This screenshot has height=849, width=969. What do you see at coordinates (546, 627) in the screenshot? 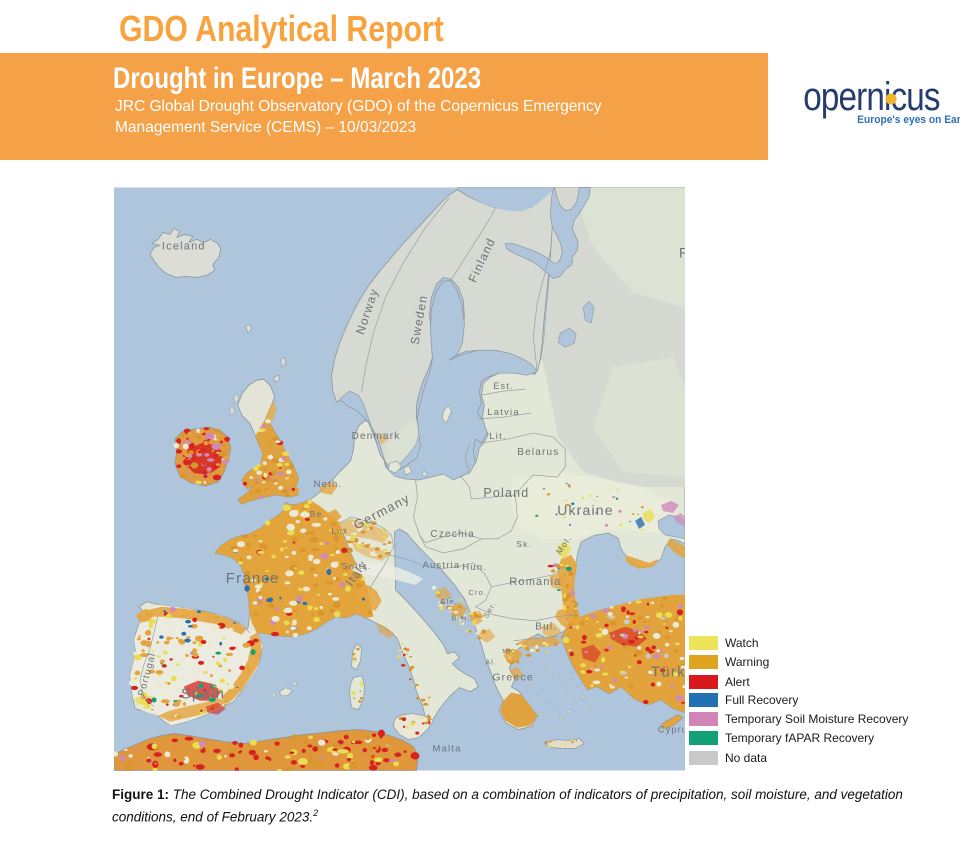
I see `svg-text: Bul.` at bounding box center [546, 627].